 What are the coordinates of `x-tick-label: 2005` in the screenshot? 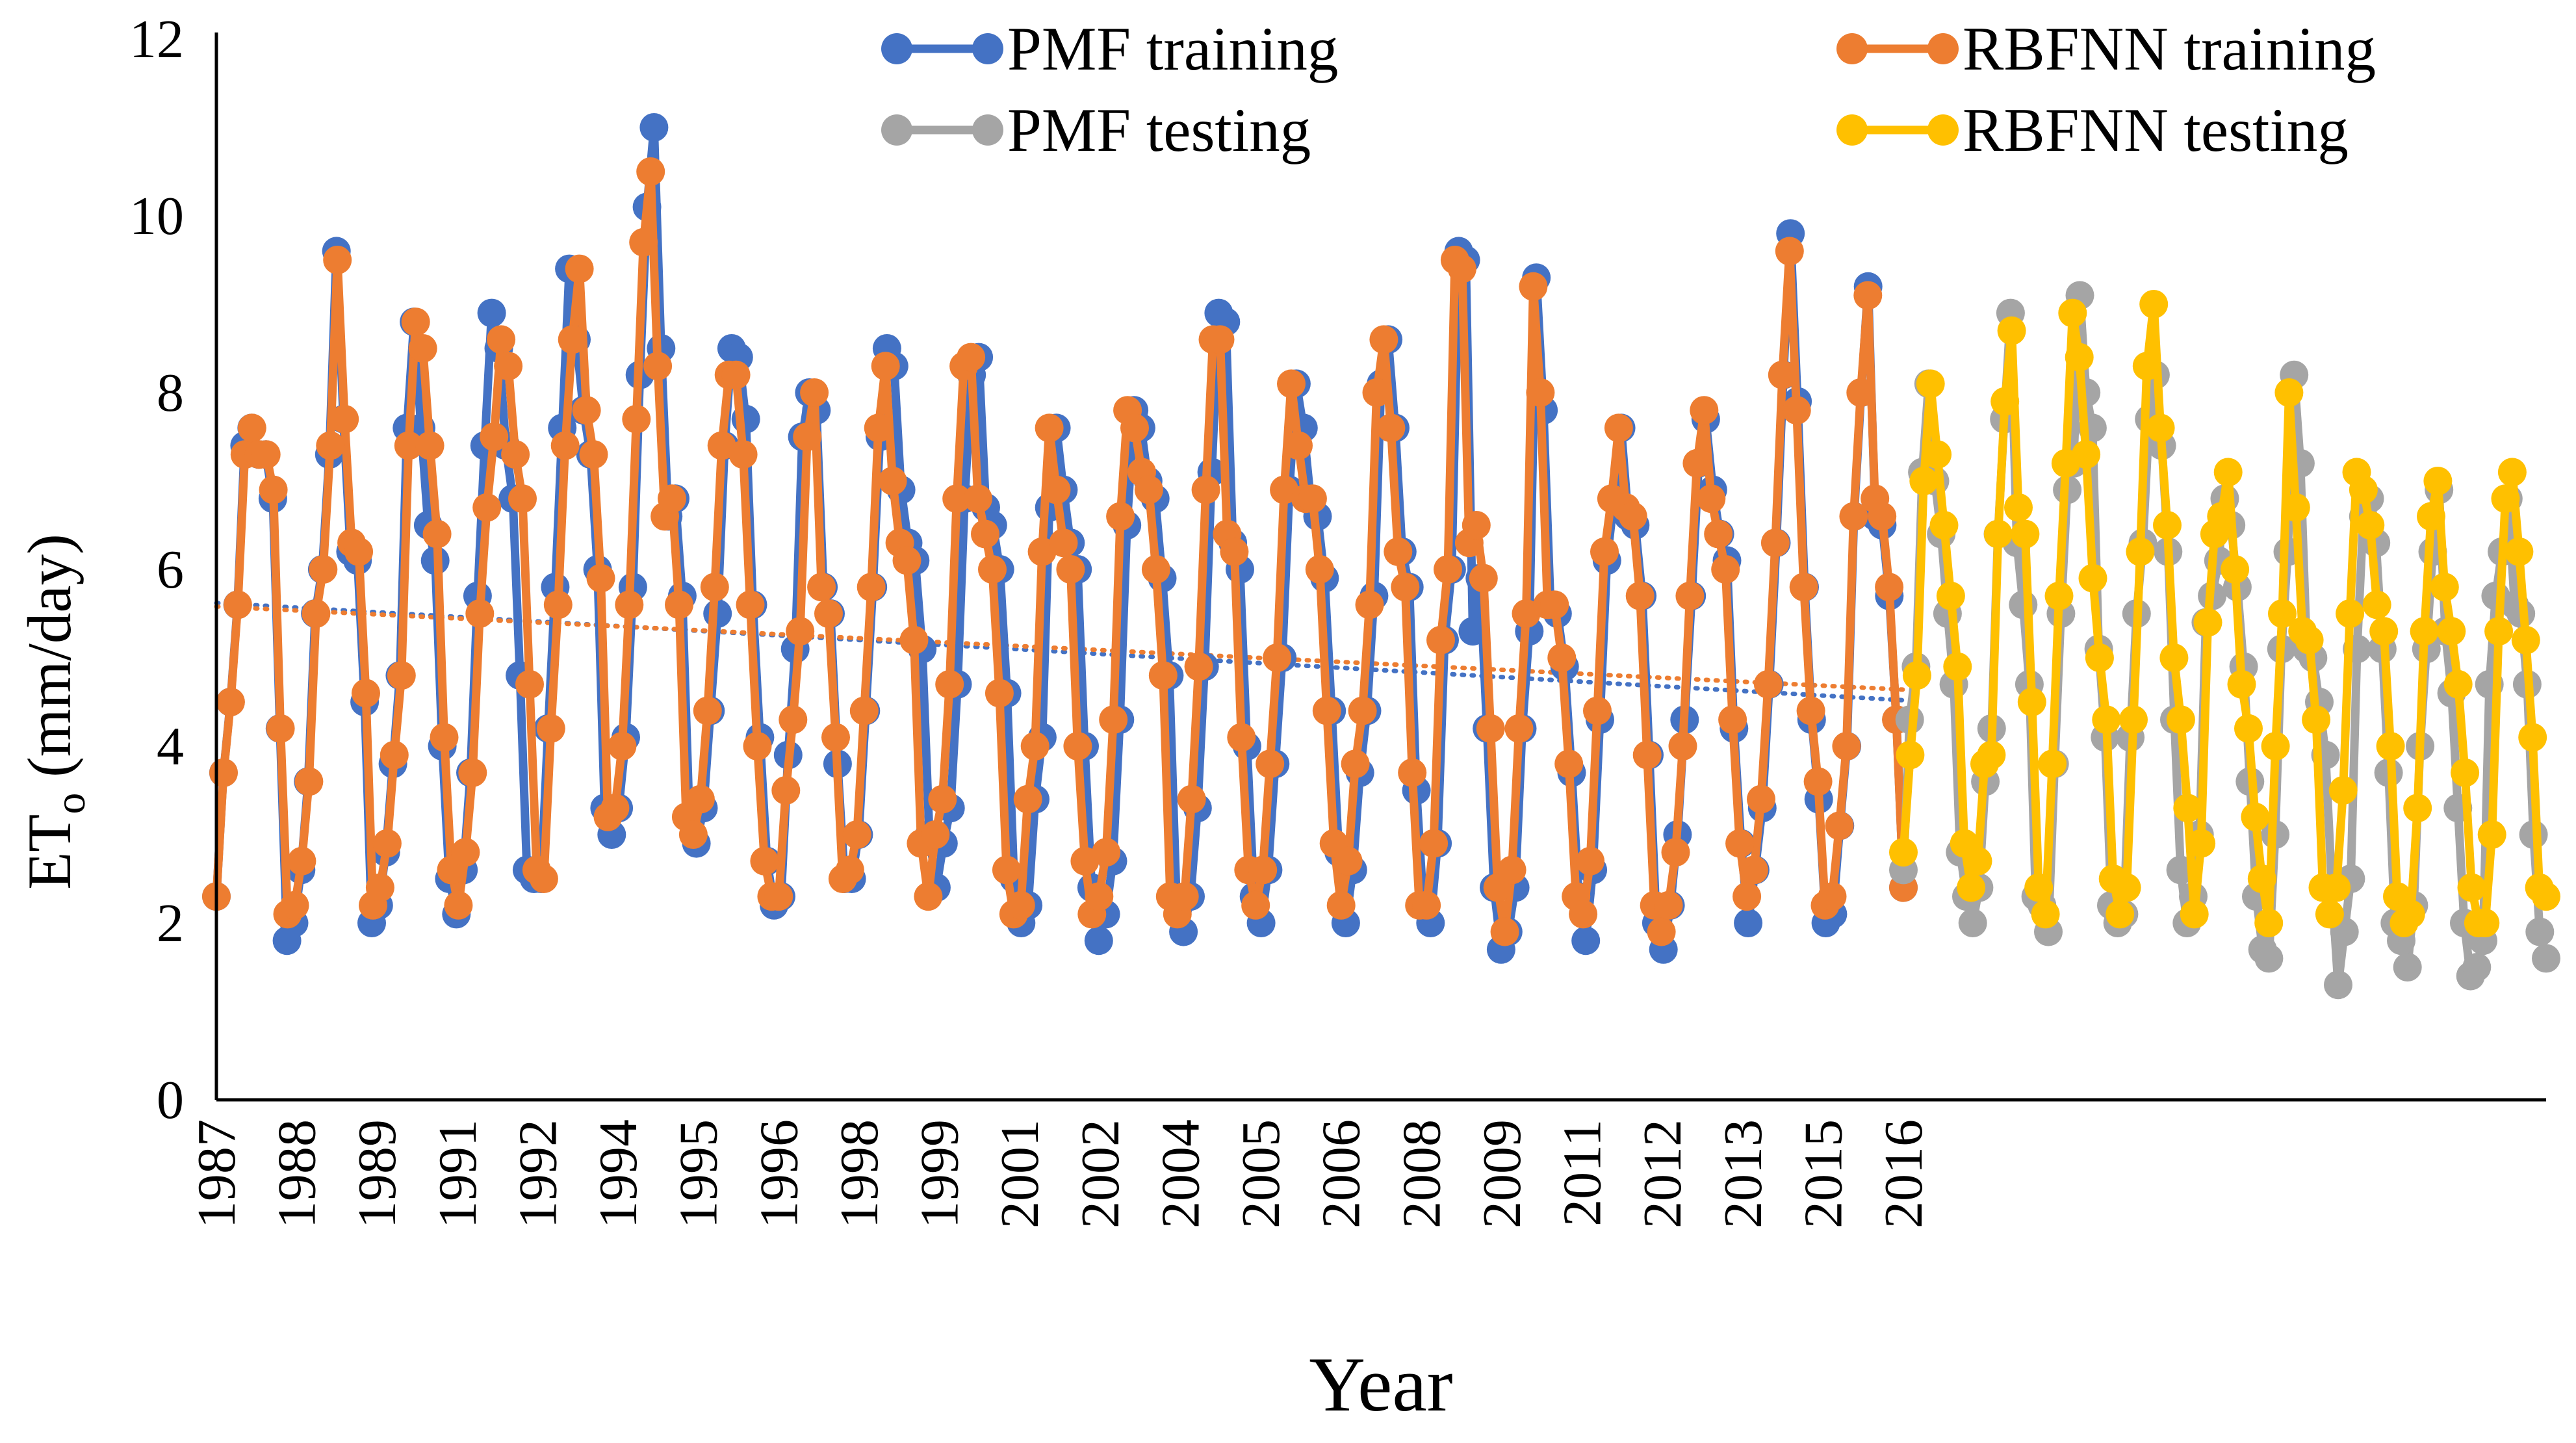 It's located at (1261, 1173).